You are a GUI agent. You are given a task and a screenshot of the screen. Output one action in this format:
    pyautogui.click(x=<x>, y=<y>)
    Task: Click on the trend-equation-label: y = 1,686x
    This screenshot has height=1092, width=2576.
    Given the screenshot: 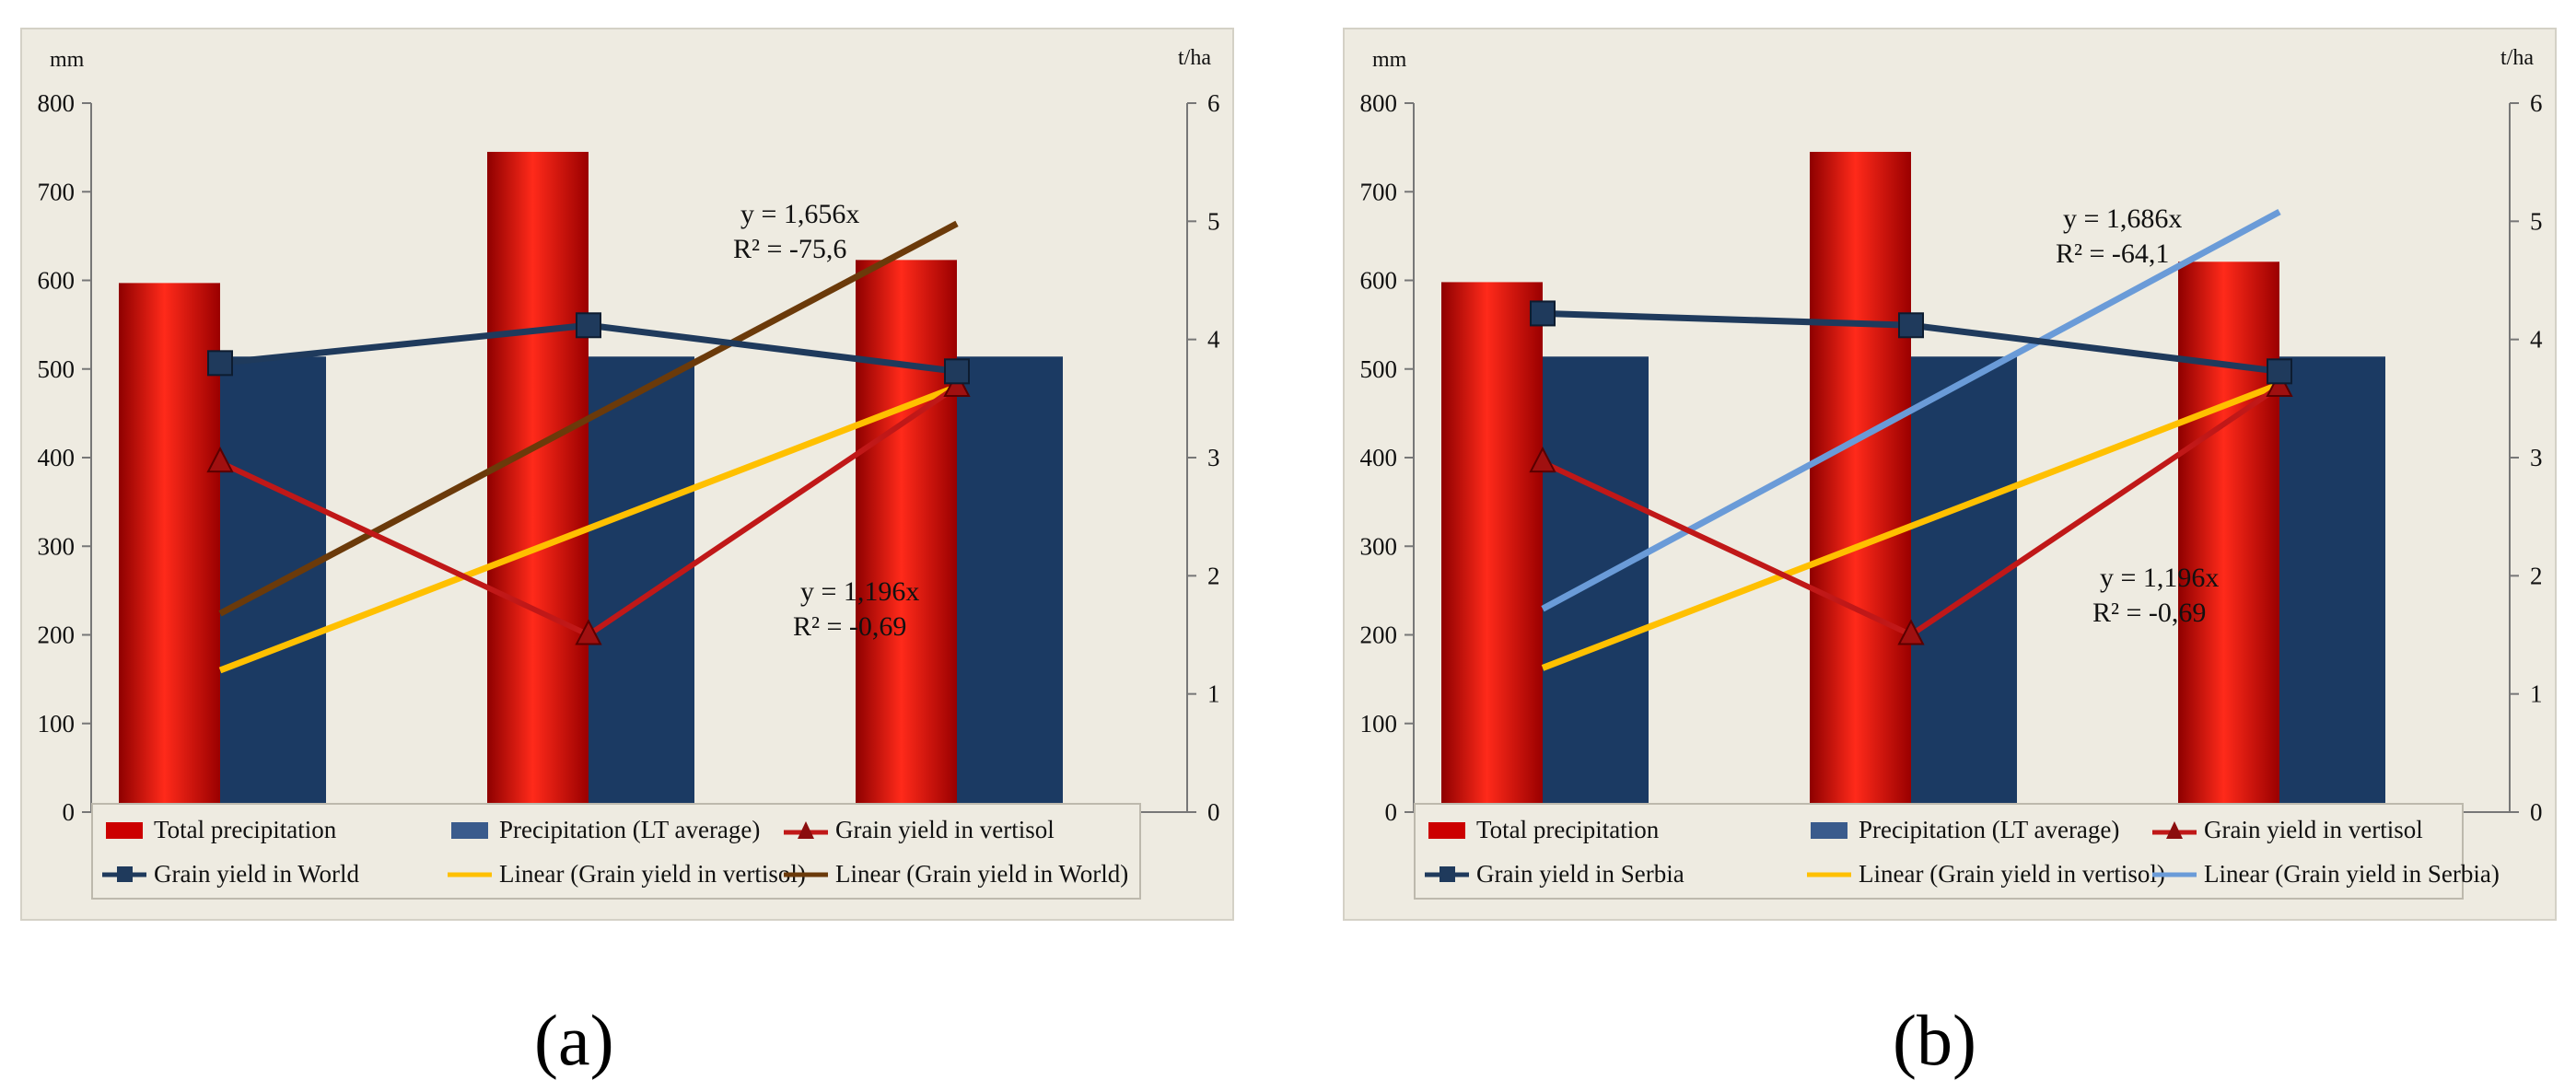 What is the action you would take?
    pyautogui.click(x=2122, y=218)
    